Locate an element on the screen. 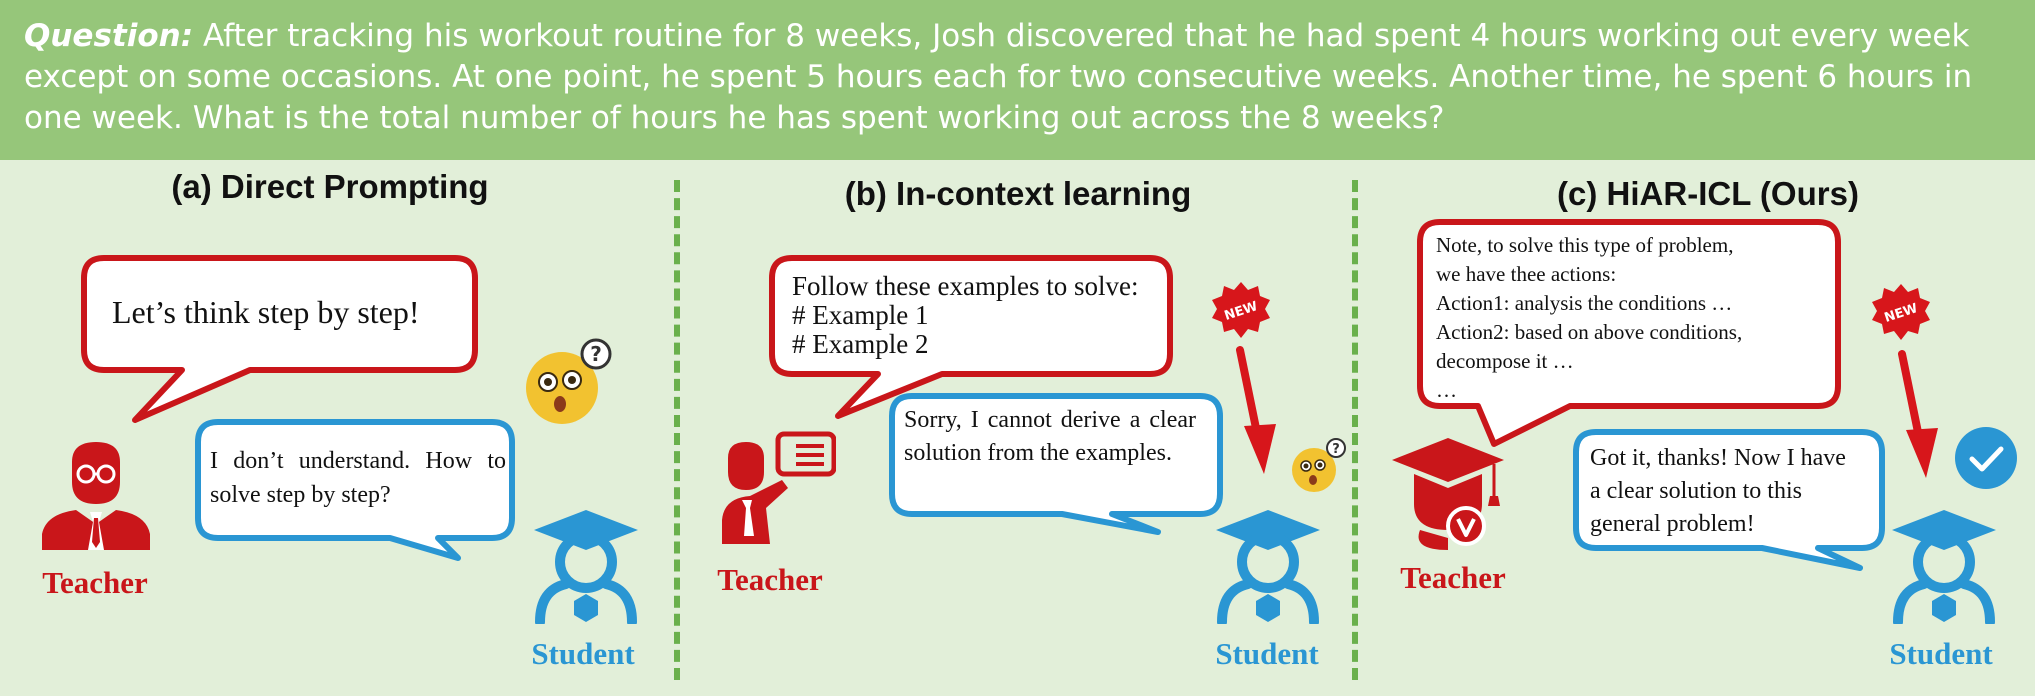  panel-a-teacher-bubble is located at coordinates (279, 339).